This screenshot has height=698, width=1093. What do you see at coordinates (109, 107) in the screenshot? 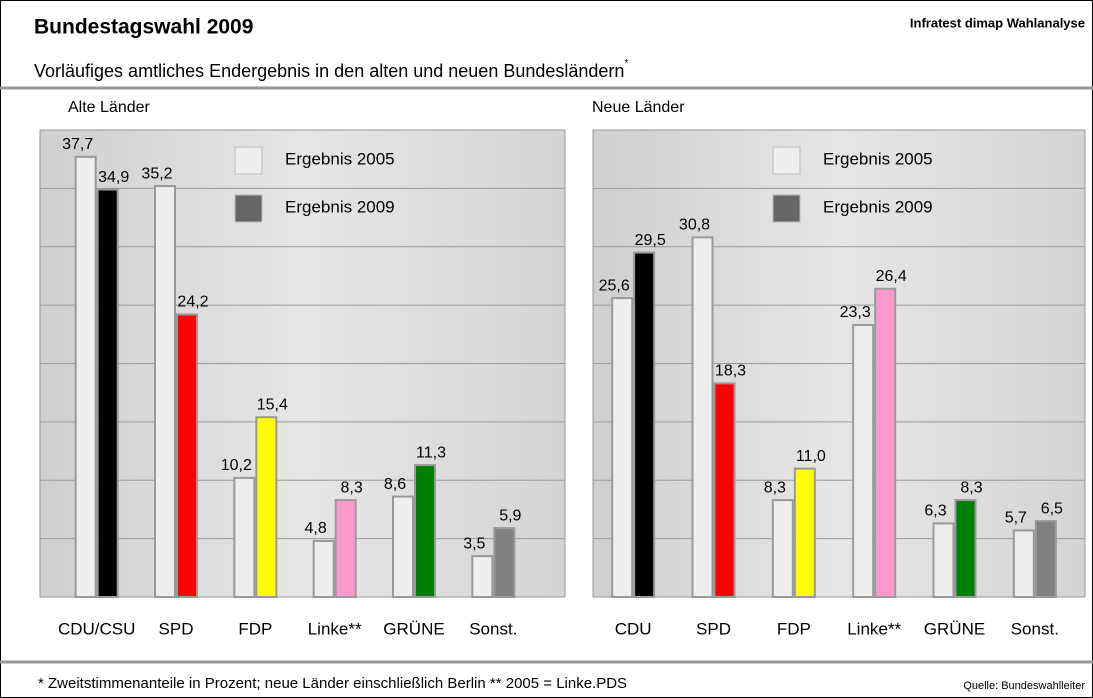
I see `panel-title: Alte Länder` at bounding box center [109, 107].